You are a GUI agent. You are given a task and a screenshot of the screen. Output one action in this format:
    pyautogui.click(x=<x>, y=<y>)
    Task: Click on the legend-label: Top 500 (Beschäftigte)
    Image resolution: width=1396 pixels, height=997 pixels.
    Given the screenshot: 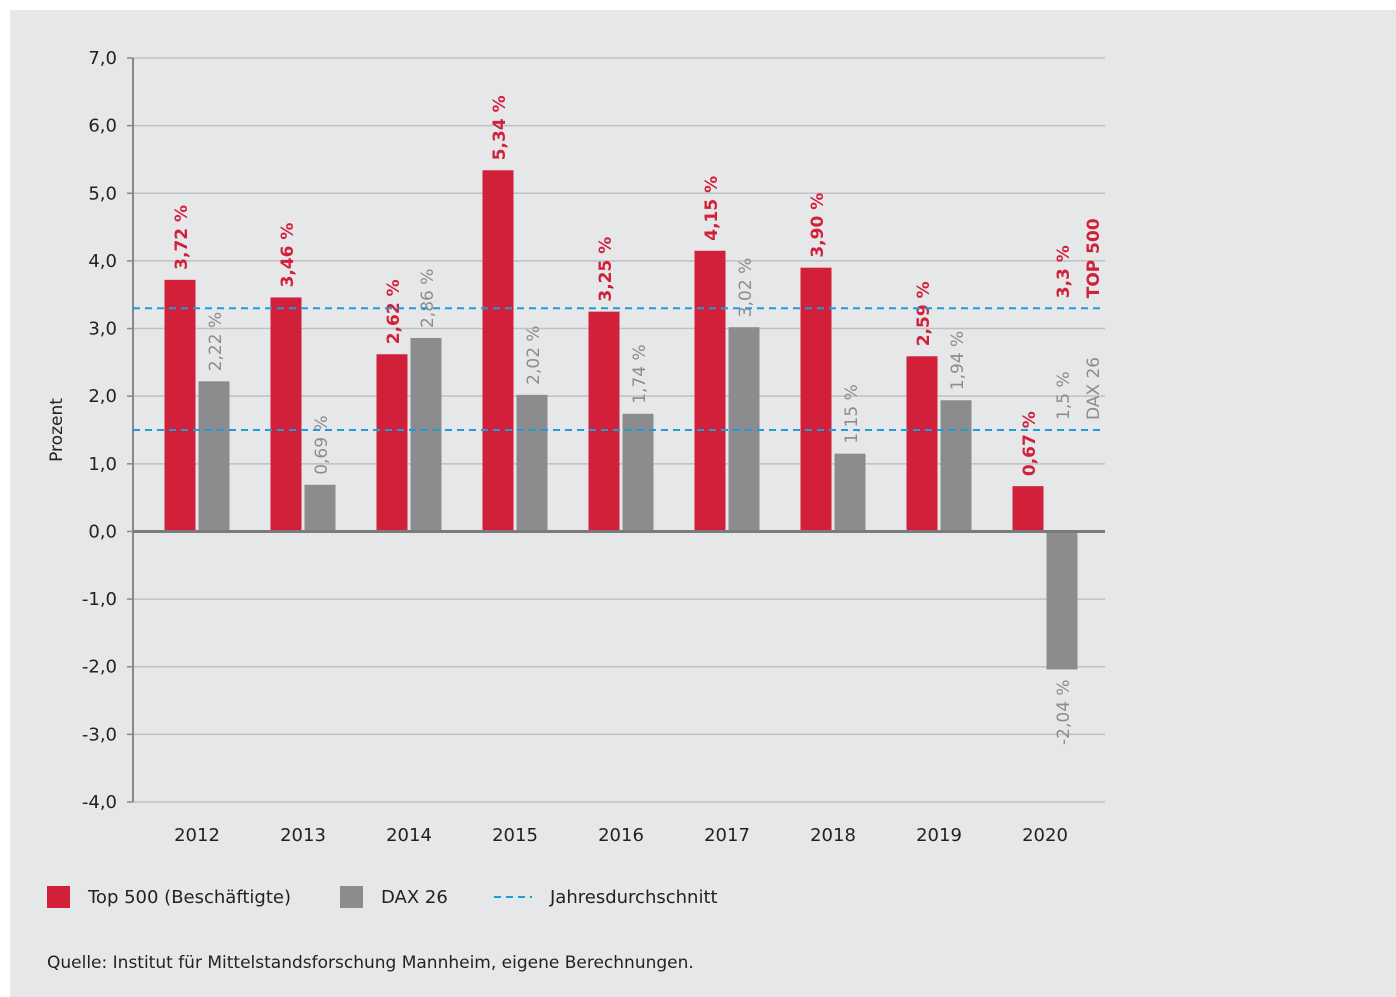 What is the action you would take?
    pyautogui.click(x=189, y=897)
    